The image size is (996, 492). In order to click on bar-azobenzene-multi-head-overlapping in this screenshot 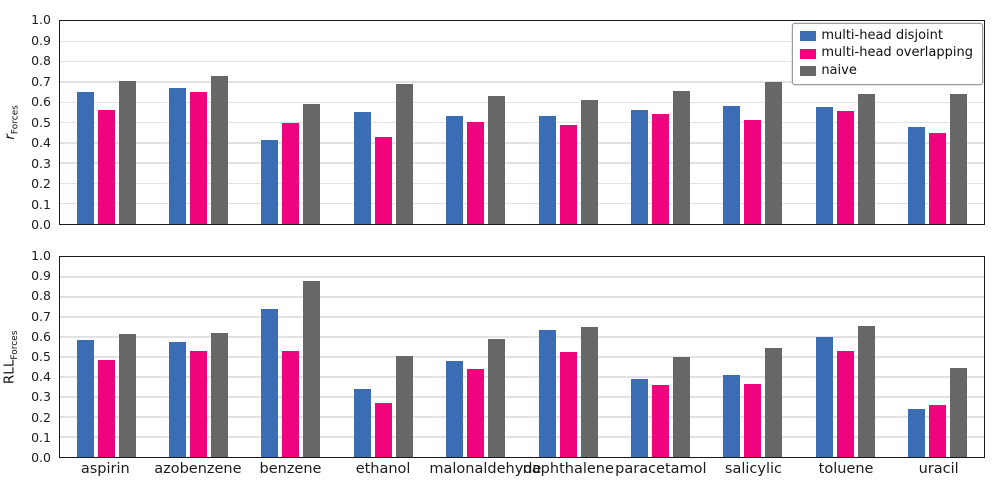, I will do `click(199, 158)`.